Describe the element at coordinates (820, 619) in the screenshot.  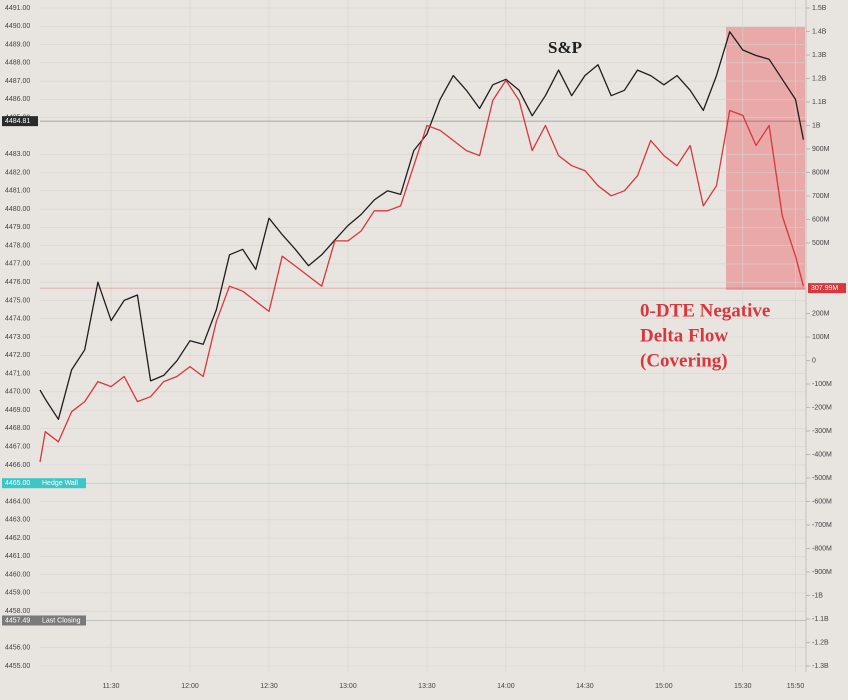
I see `y2-tick-label: -1.1B` at that location.